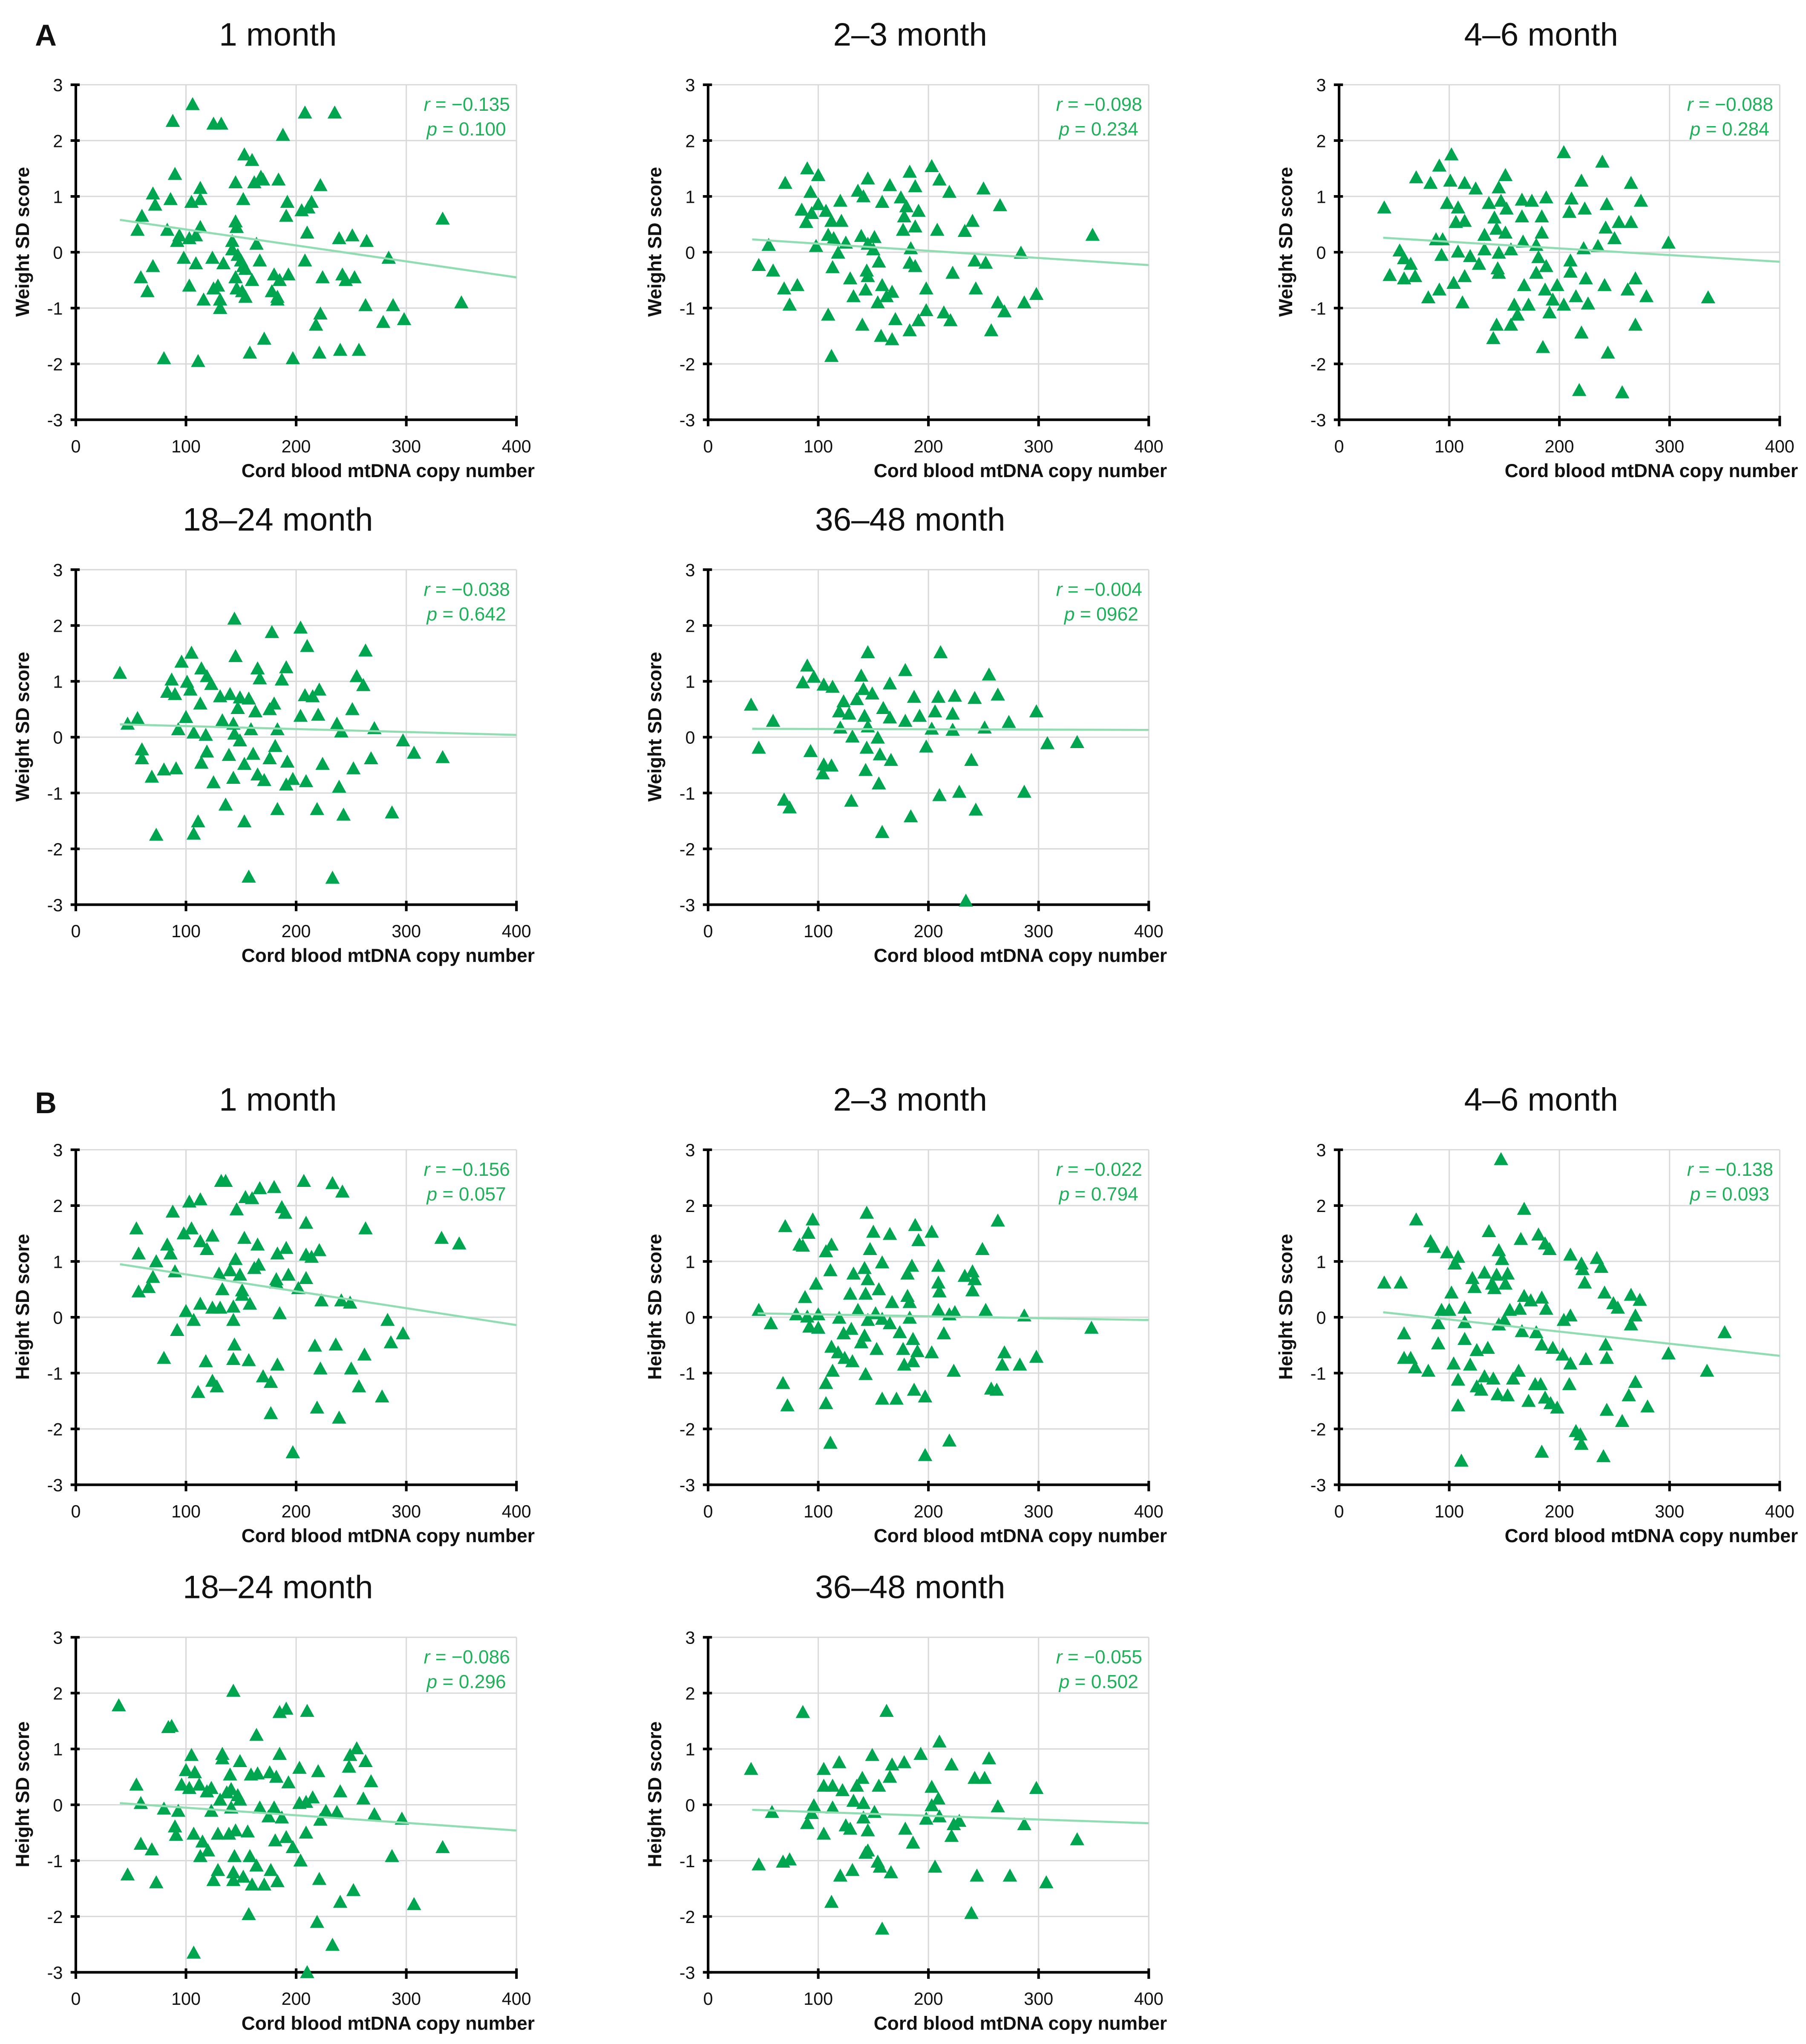  What do you see at coordinates (687, 1973) in the screenshot?
I see `y-tick-label: -3` at bounding box center [687, 1973].